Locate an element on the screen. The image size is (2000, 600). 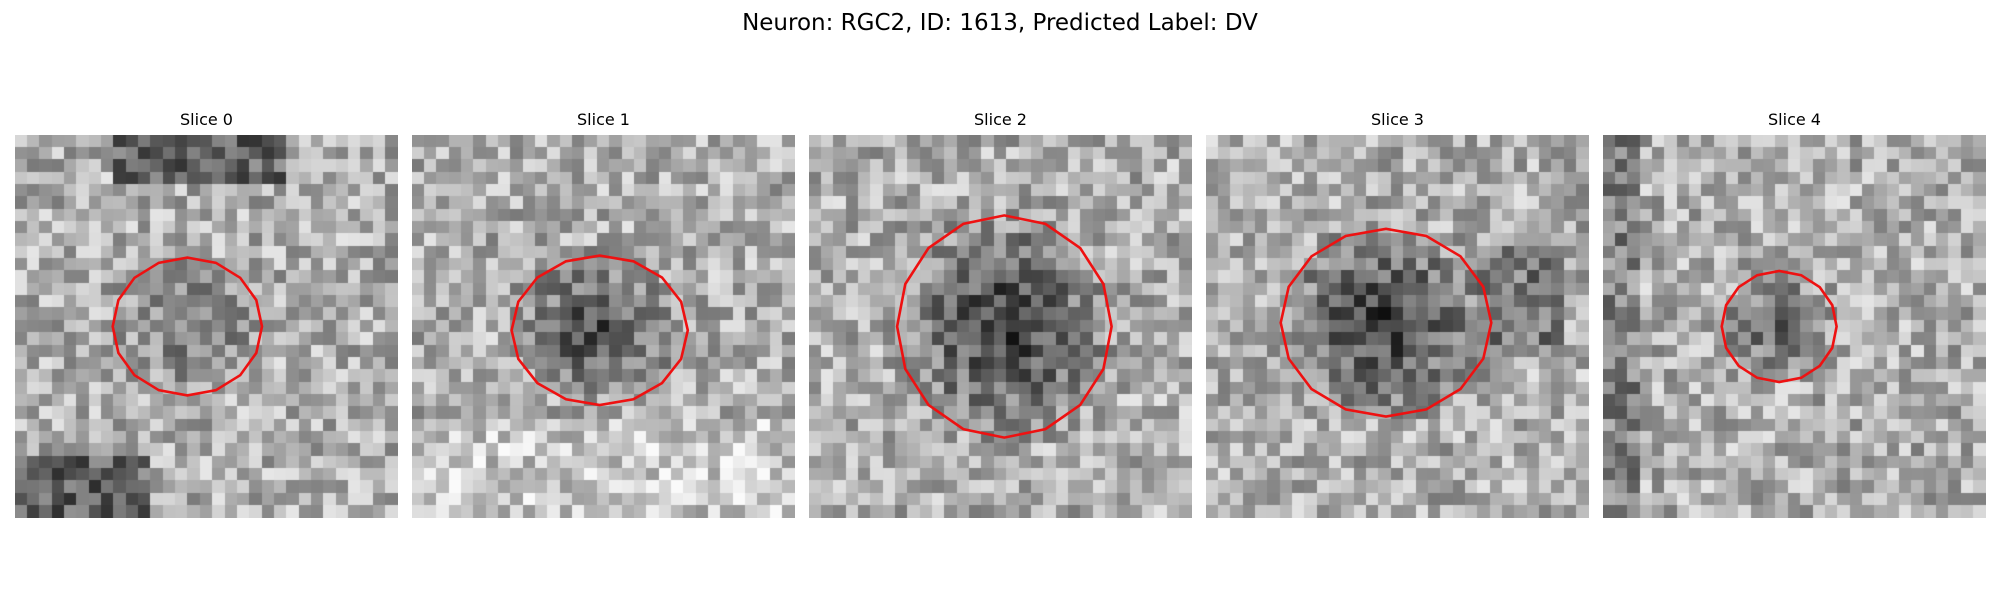
slice-panel-0: Slice 0 is located at coordinates (206, 314).